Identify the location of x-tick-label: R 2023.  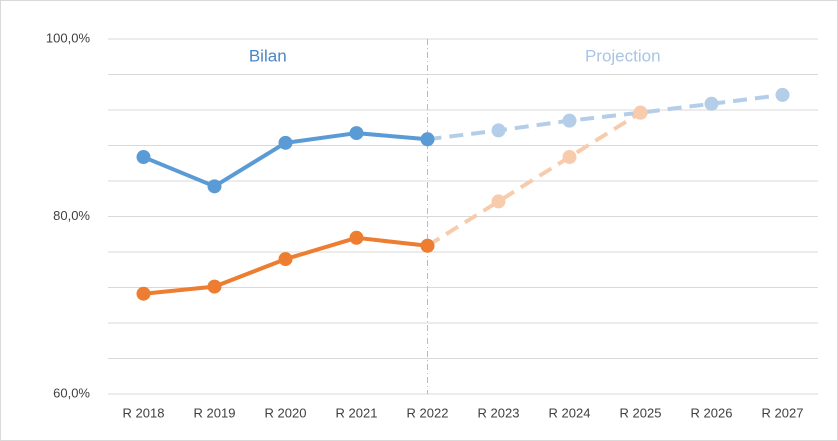
(499, 412).